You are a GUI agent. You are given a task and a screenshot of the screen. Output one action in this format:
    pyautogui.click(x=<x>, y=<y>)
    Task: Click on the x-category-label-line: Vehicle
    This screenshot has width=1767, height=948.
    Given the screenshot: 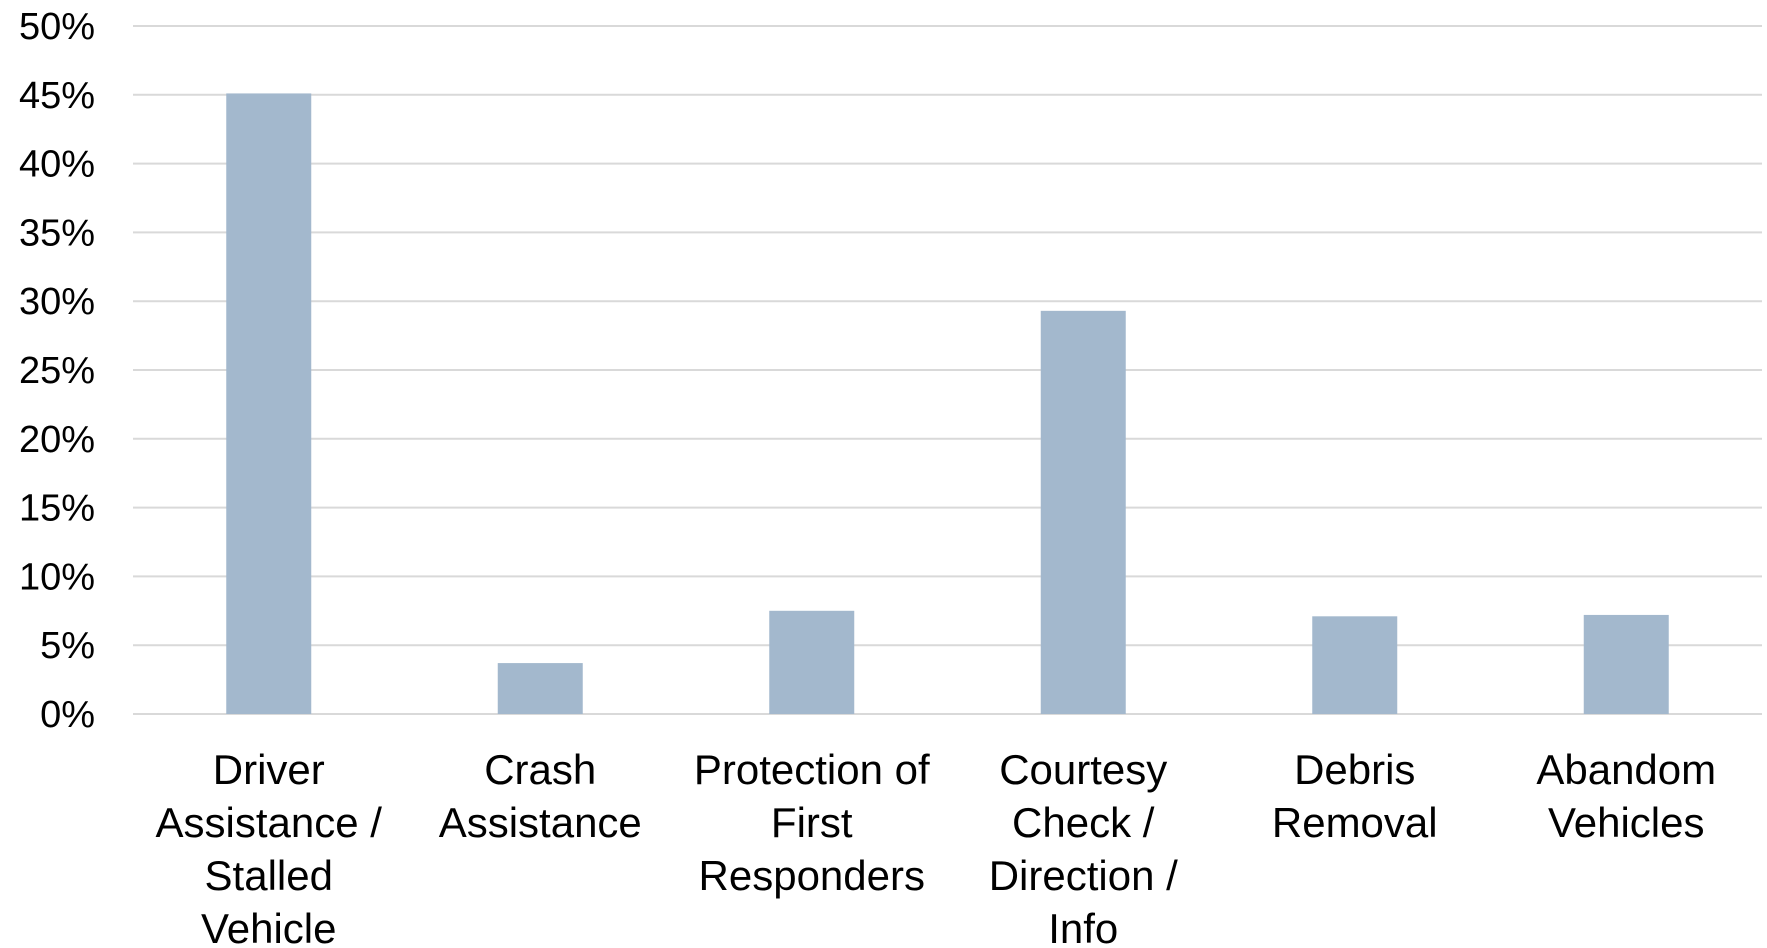 What is the action you would take?
    pyautogui.click(x=268, y=926)
    